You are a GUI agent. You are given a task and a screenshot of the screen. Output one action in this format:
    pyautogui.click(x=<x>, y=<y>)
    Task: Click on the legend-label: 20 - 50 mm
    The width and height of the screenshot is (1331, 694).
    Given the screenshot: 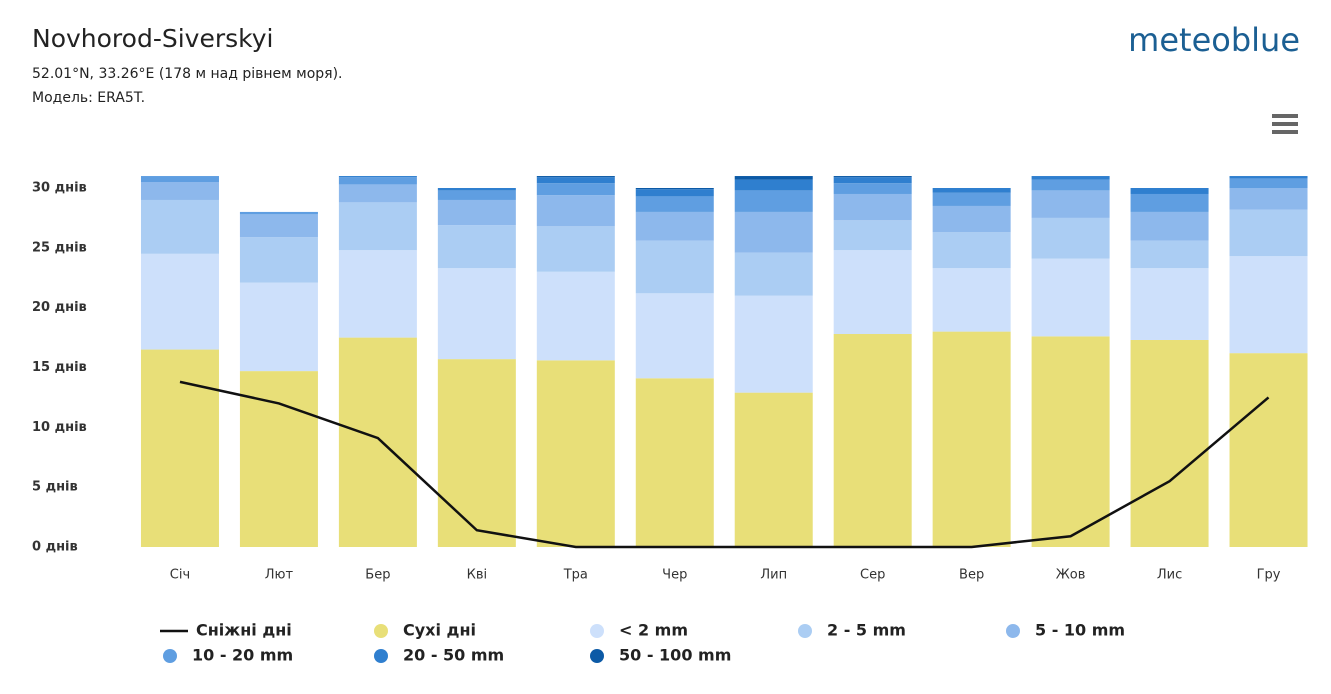 What is the action you would take?
    pyautogui.click(x=453, y=655)
    